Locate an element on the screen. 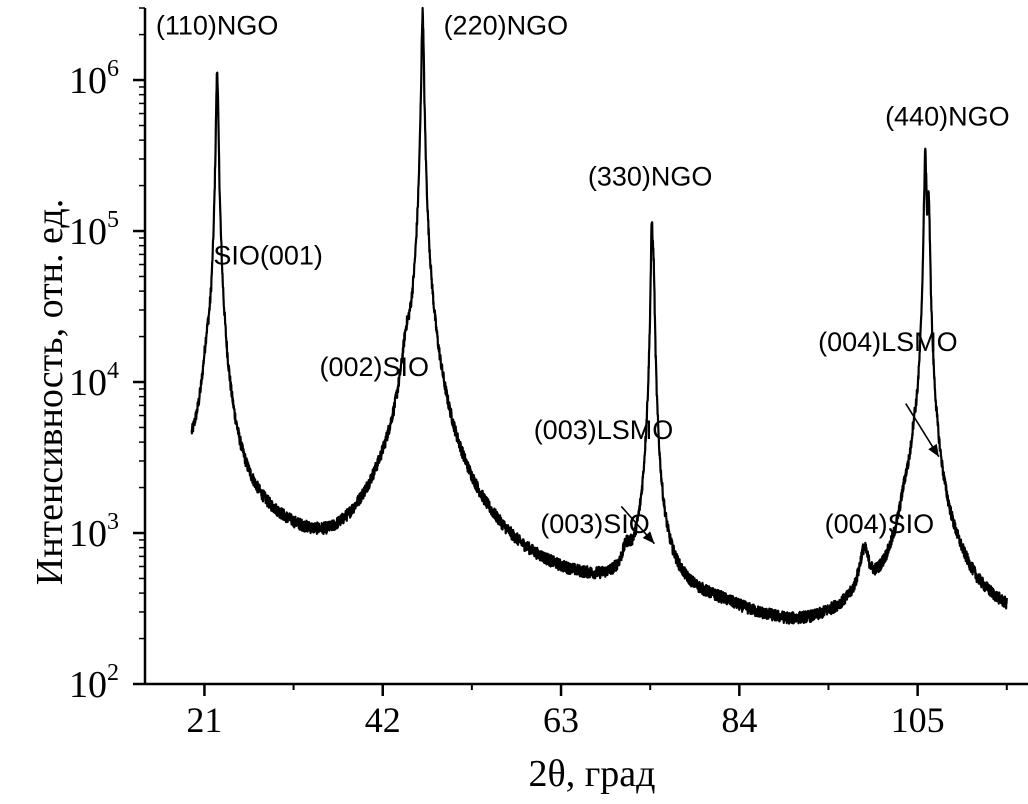 The height and width of the screenshot is (804, 1028). y-tick-label: 10⁵ is located at coordinates (94, 230).